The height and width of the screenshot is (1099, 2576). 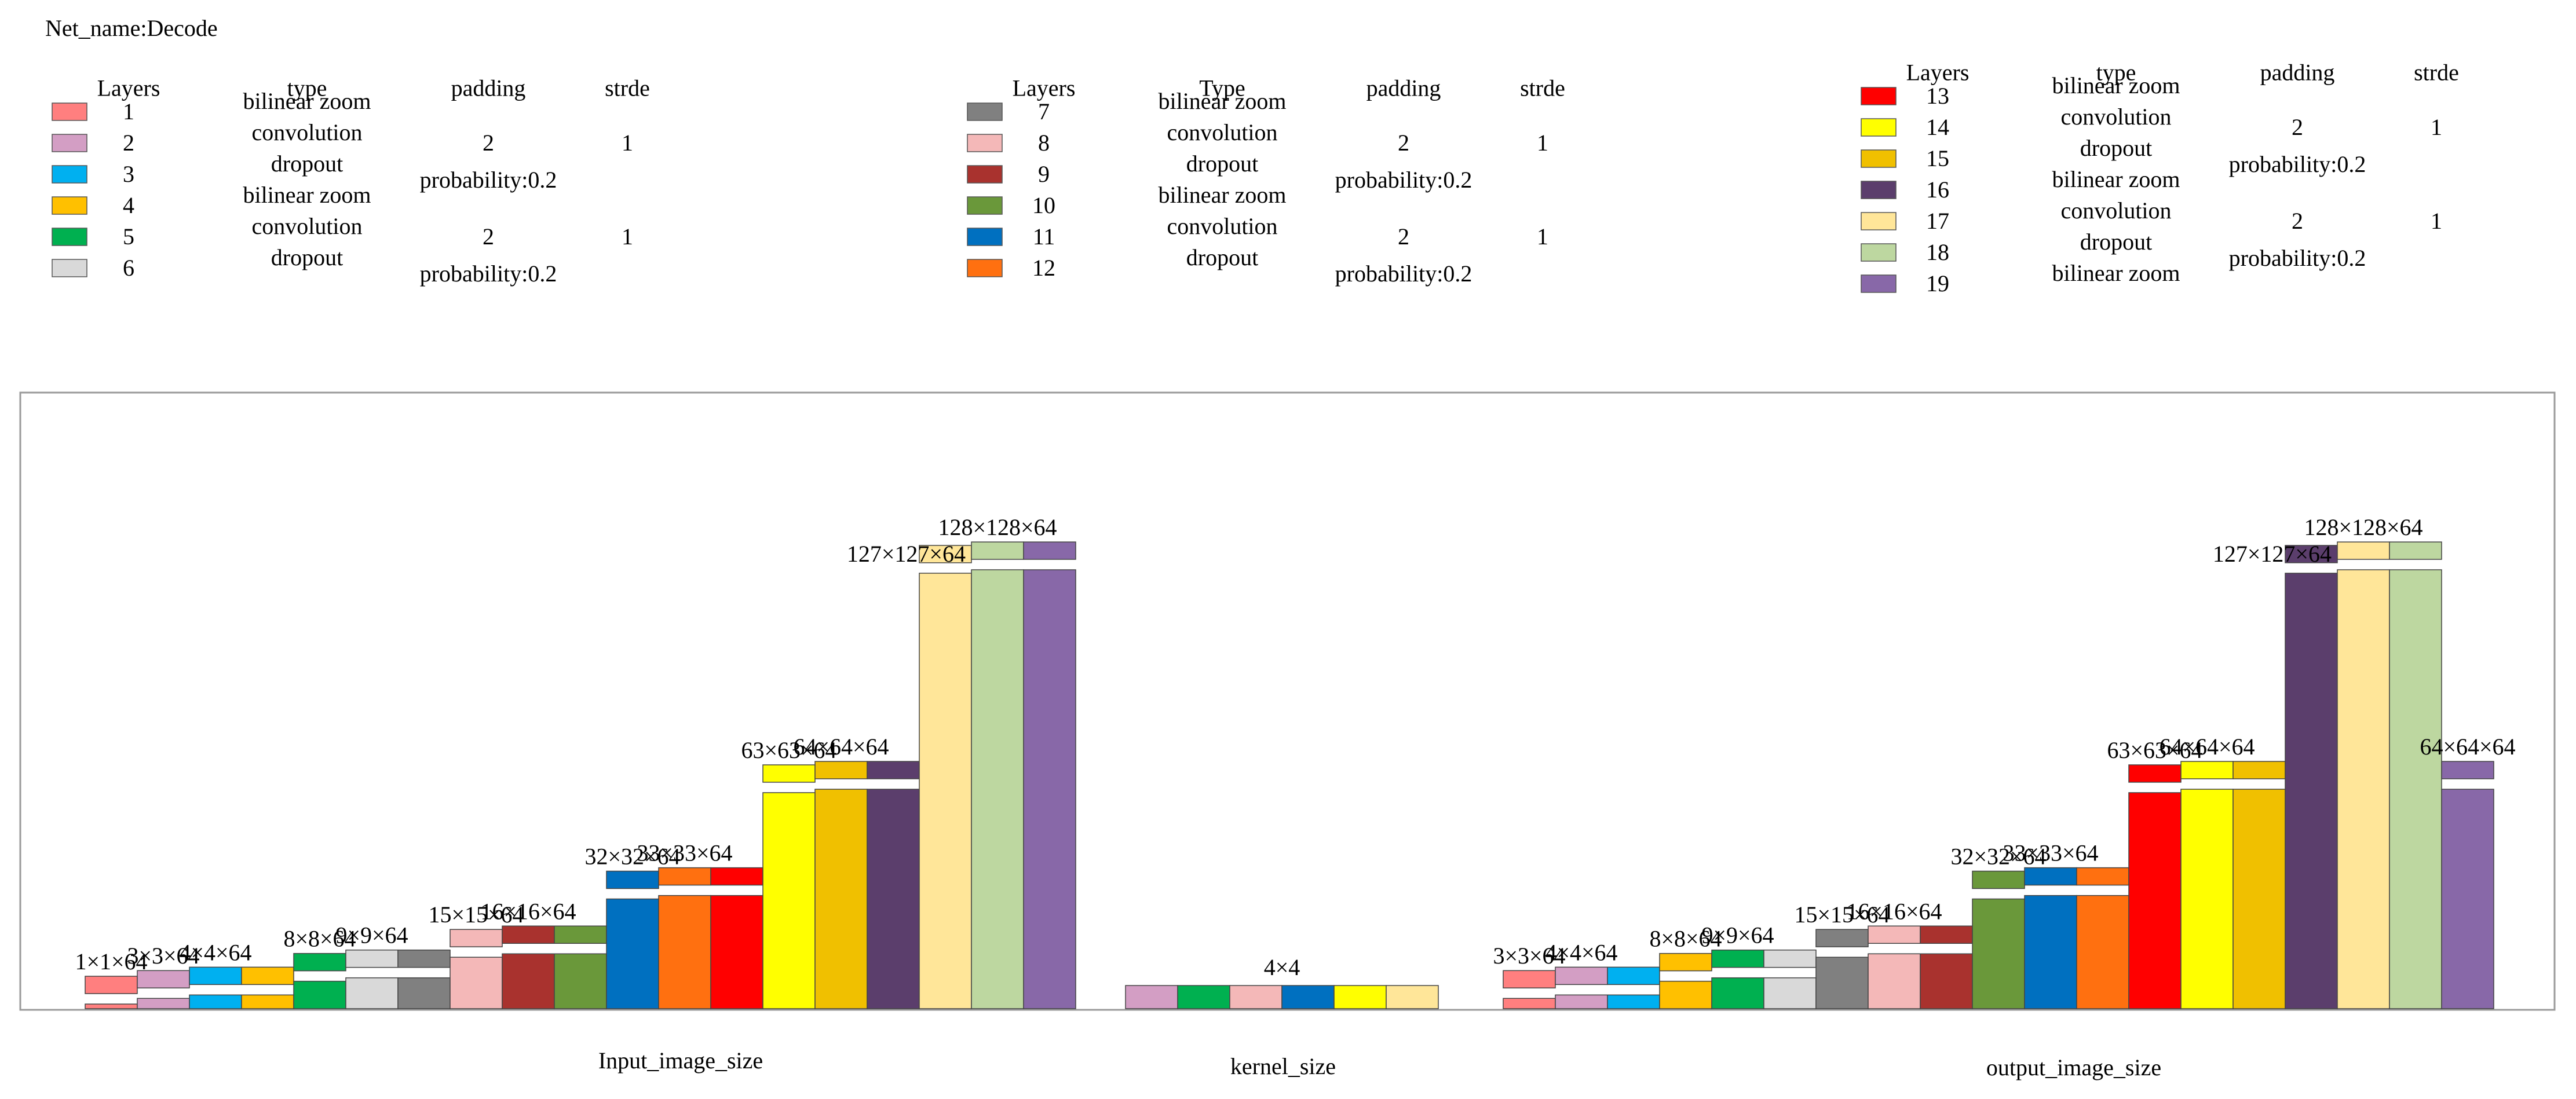 What do you see at coordinates (163, 956) in the screenshot?
I see `size-label: 3×3×64` at bounding box center [163, 956].